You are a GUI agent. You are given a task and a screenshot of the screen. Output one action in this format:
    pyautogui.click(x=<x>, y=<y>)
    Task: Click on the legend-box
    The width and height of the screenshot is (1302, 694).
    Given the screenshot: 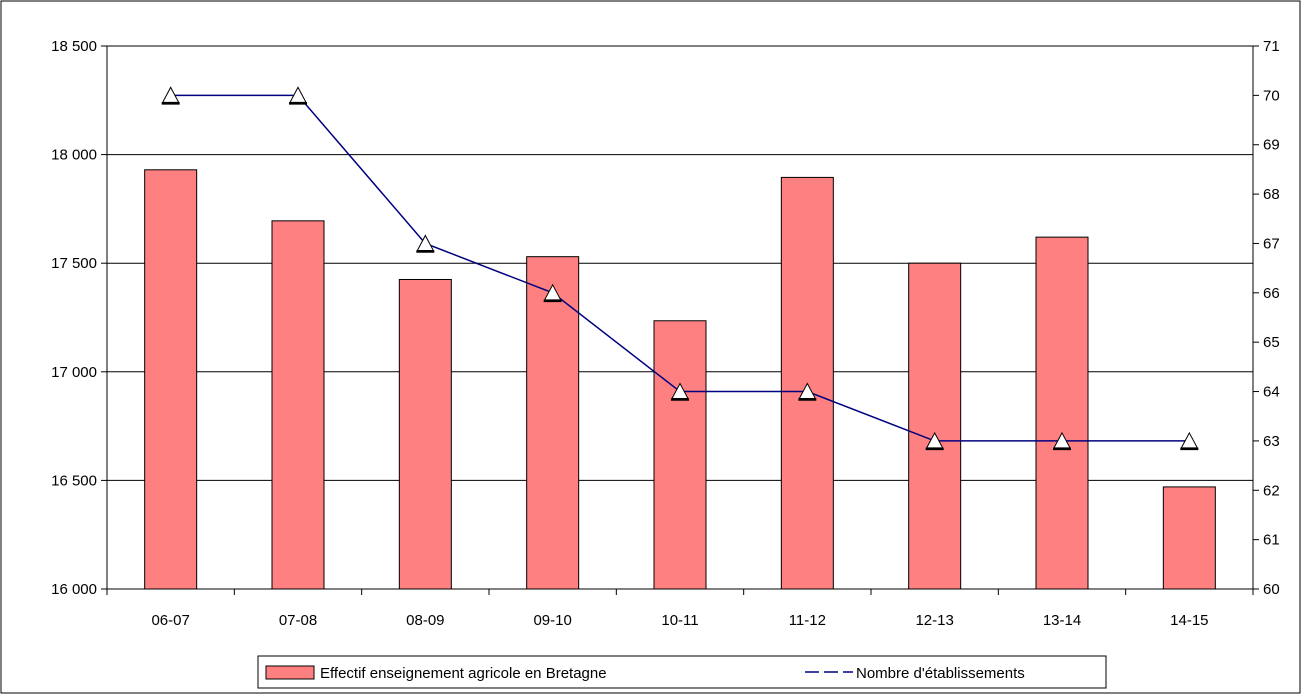 What is the action you would take?
    pyautogui.click(x=682, y=672)
    